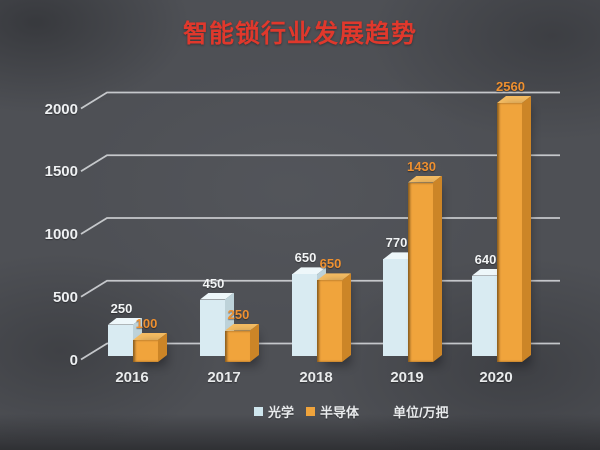  What do you see at coordinates (407, 377) in the screenshot?
I see `x-tick-2019: 2019` at bounding box center [407, 377].